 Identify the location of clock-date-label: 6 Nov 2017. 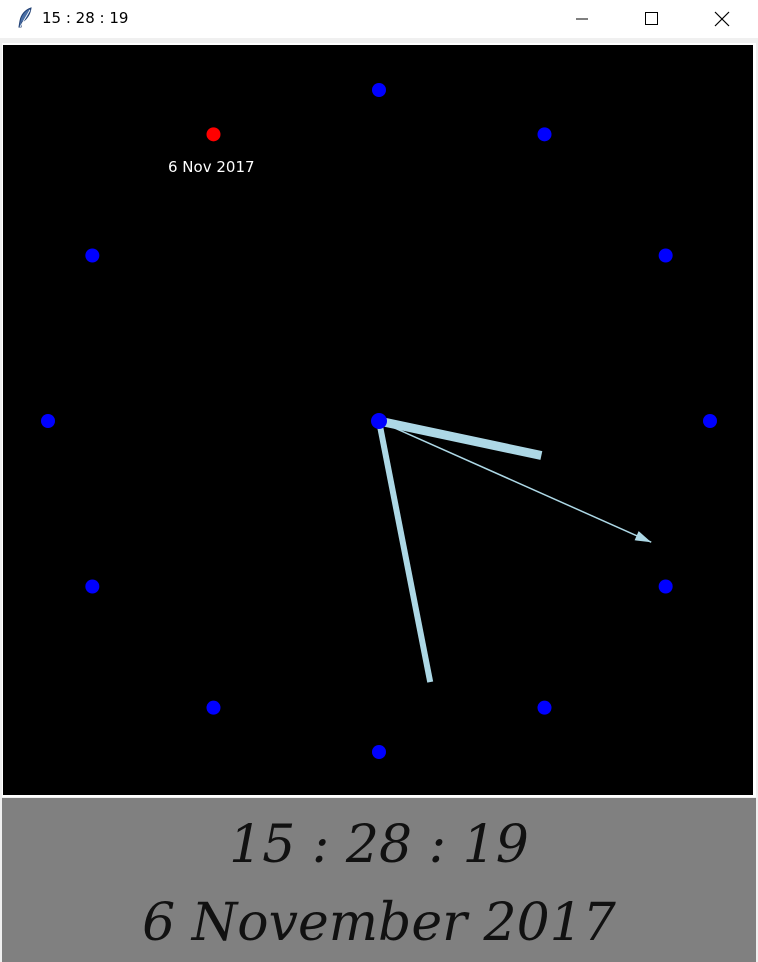
(211, 167).